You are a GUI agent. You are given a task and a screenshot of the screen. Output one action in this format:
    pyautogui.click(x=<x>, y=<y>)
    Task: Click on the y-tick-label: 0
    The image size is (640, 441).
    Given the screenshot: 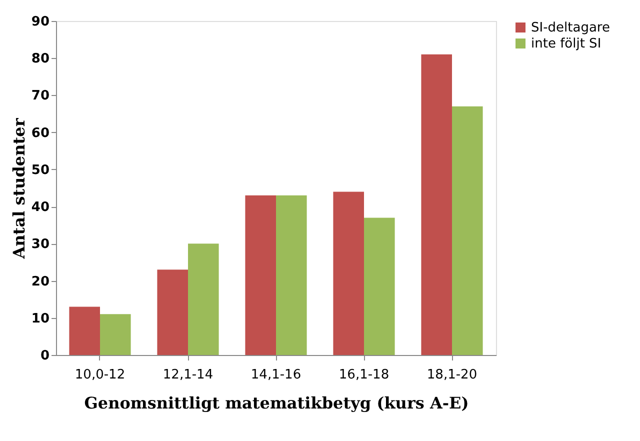 What is the action you would take?
    pyautogui.click(x=45, y=356)
    